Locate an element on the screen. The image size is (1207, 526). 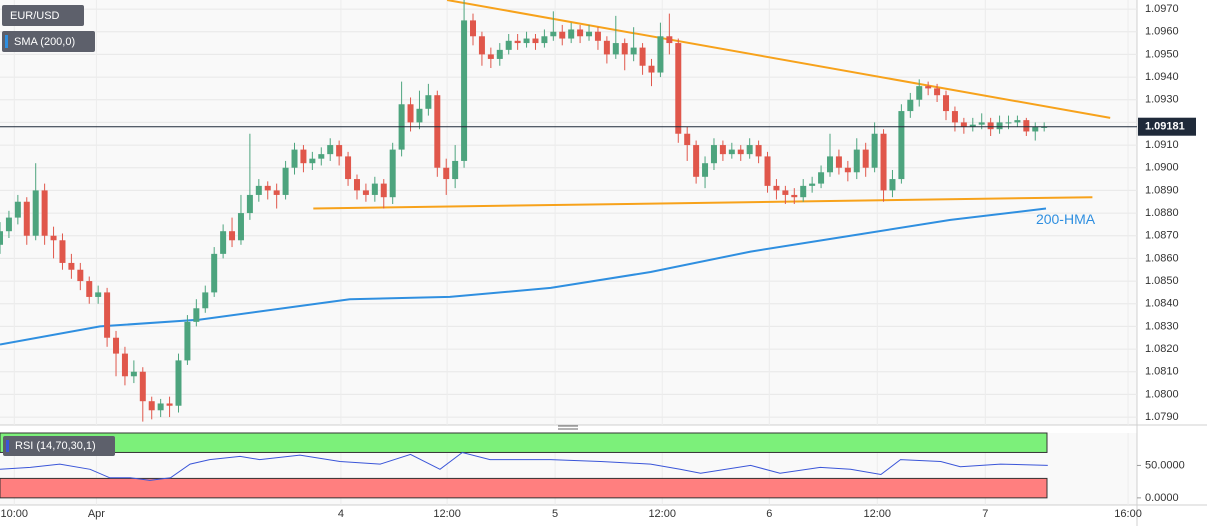
y-tick-label: 0.0000 is located at coordinates (1162, 498).